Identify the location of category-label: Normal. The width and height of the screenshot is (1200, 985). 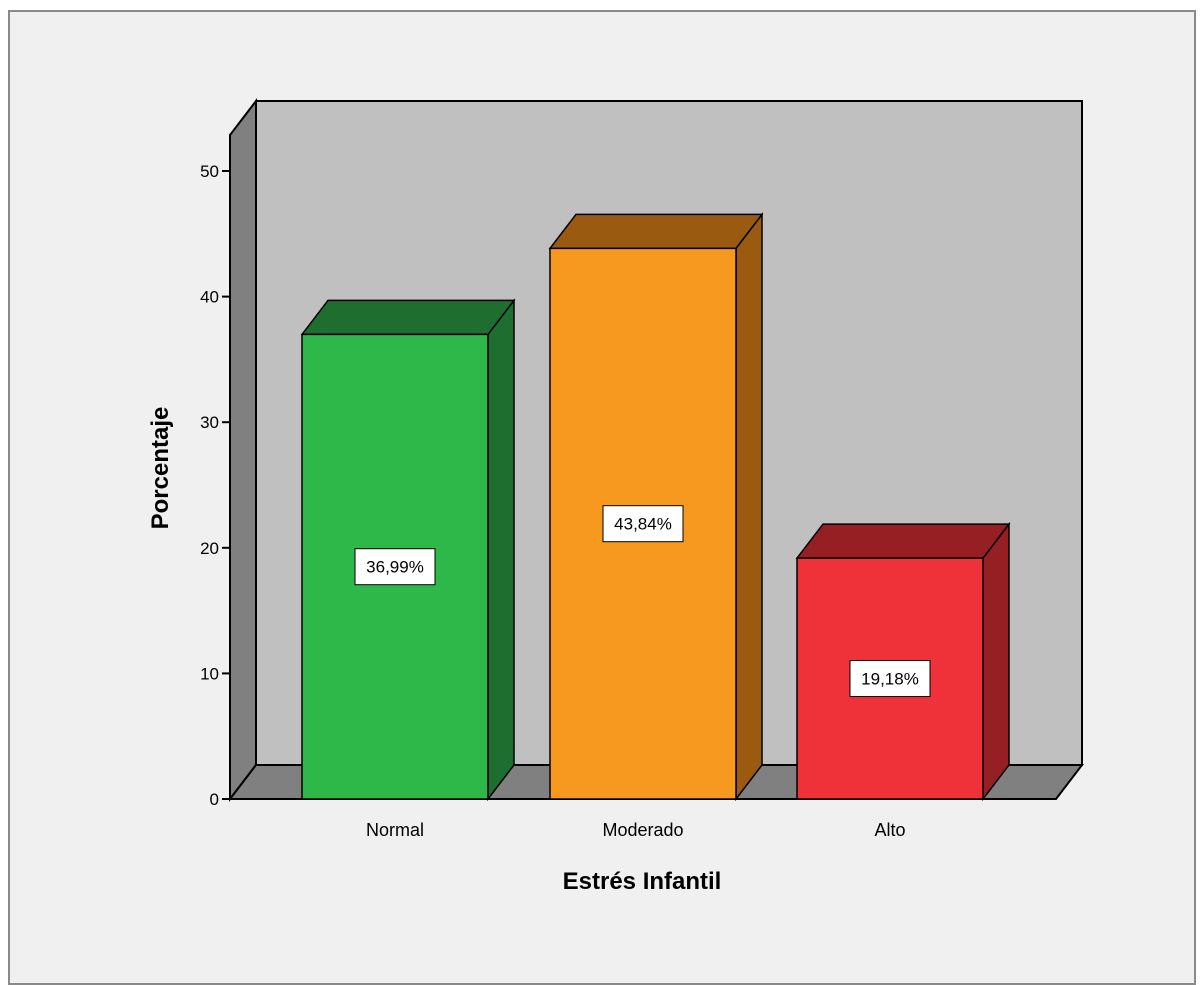
(395, 830).